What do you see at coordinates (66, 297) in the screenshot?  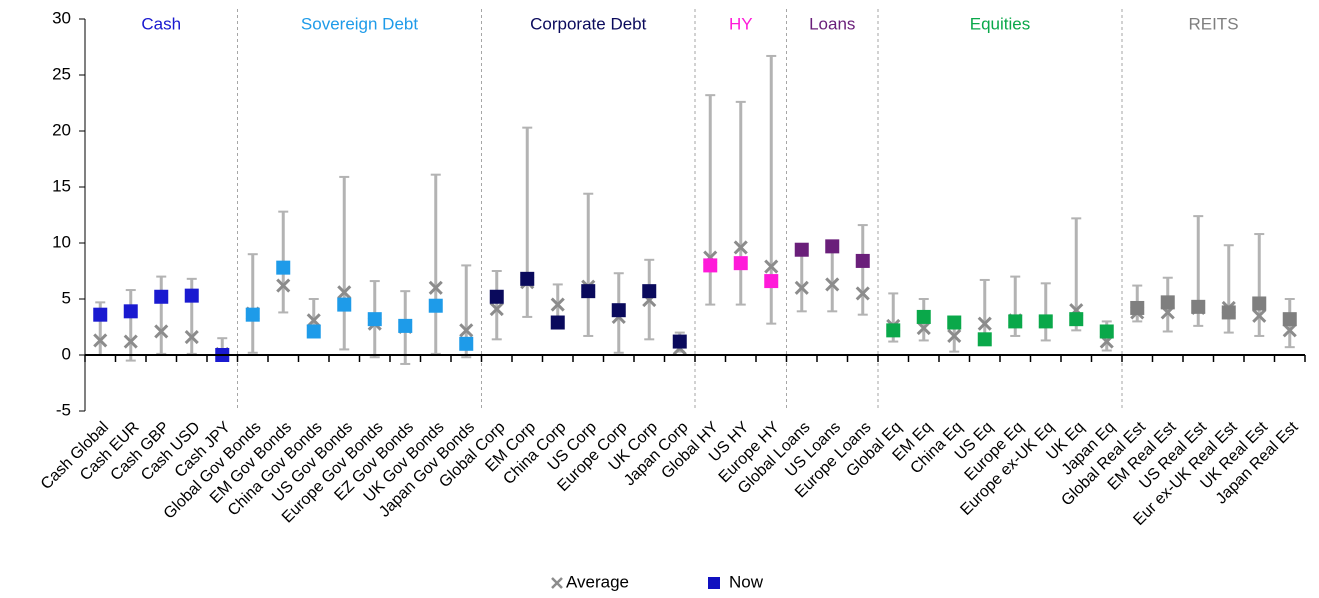 I see `y-tick-label: 5` at bounding box center [66, 297].